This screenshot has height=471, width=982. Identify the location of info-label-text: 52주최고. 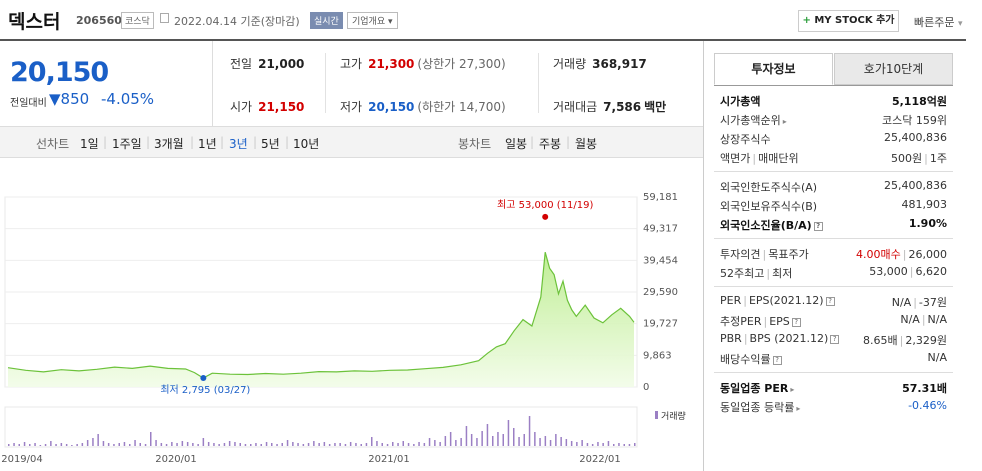
(742, 273).